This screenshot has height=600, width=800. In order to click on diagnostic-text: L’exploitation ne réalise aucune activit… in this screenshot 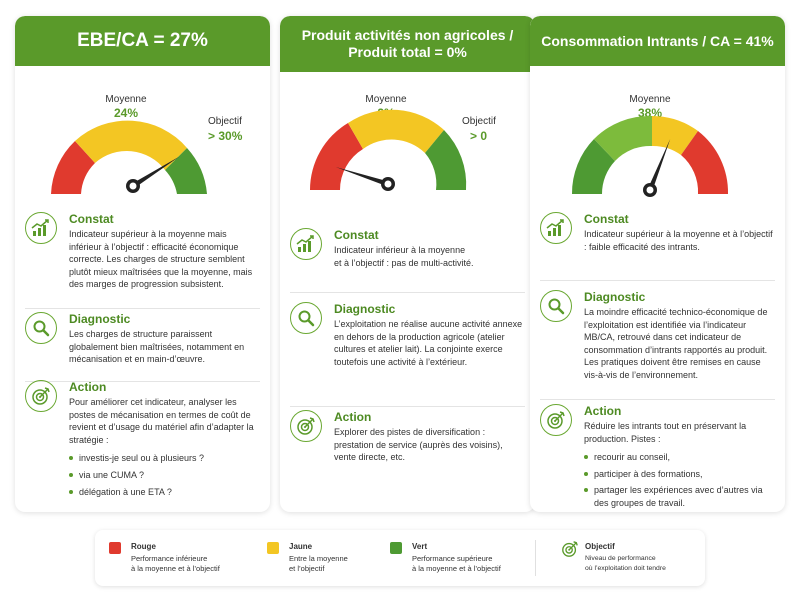, I will do `click(428, 343)`.